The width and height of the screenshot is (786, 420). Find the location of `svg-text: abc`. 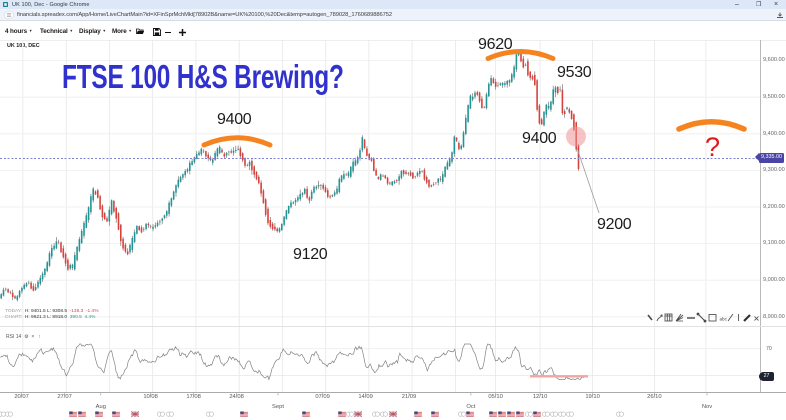

svg-text: abc is located at coordinates (724, 319).